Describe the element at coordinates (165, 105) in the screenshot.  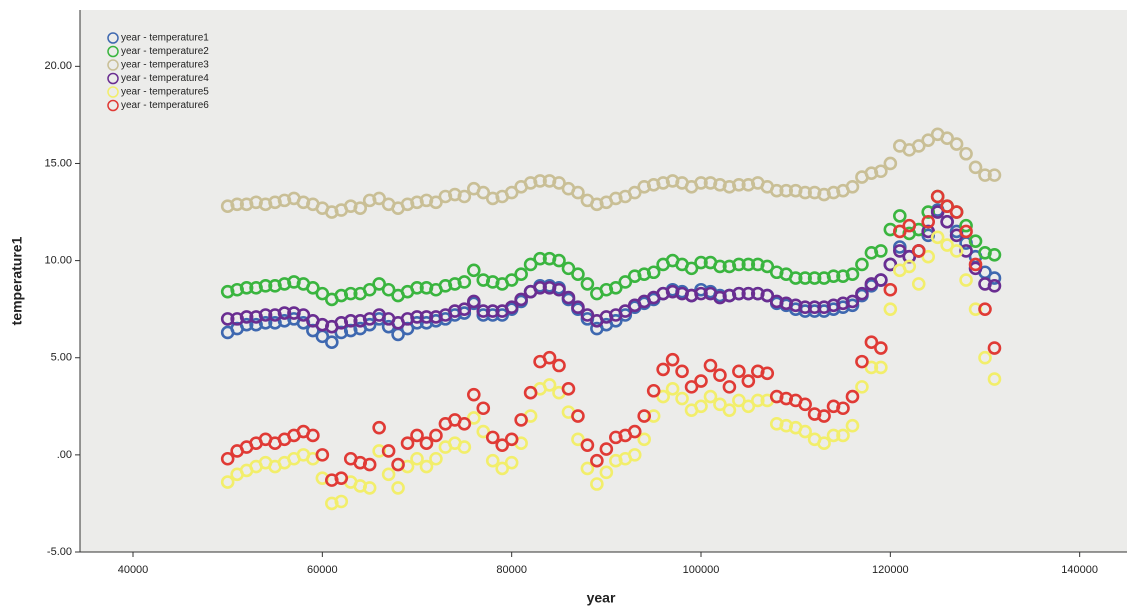
I see `legend-label: year - temperature6` at that location.